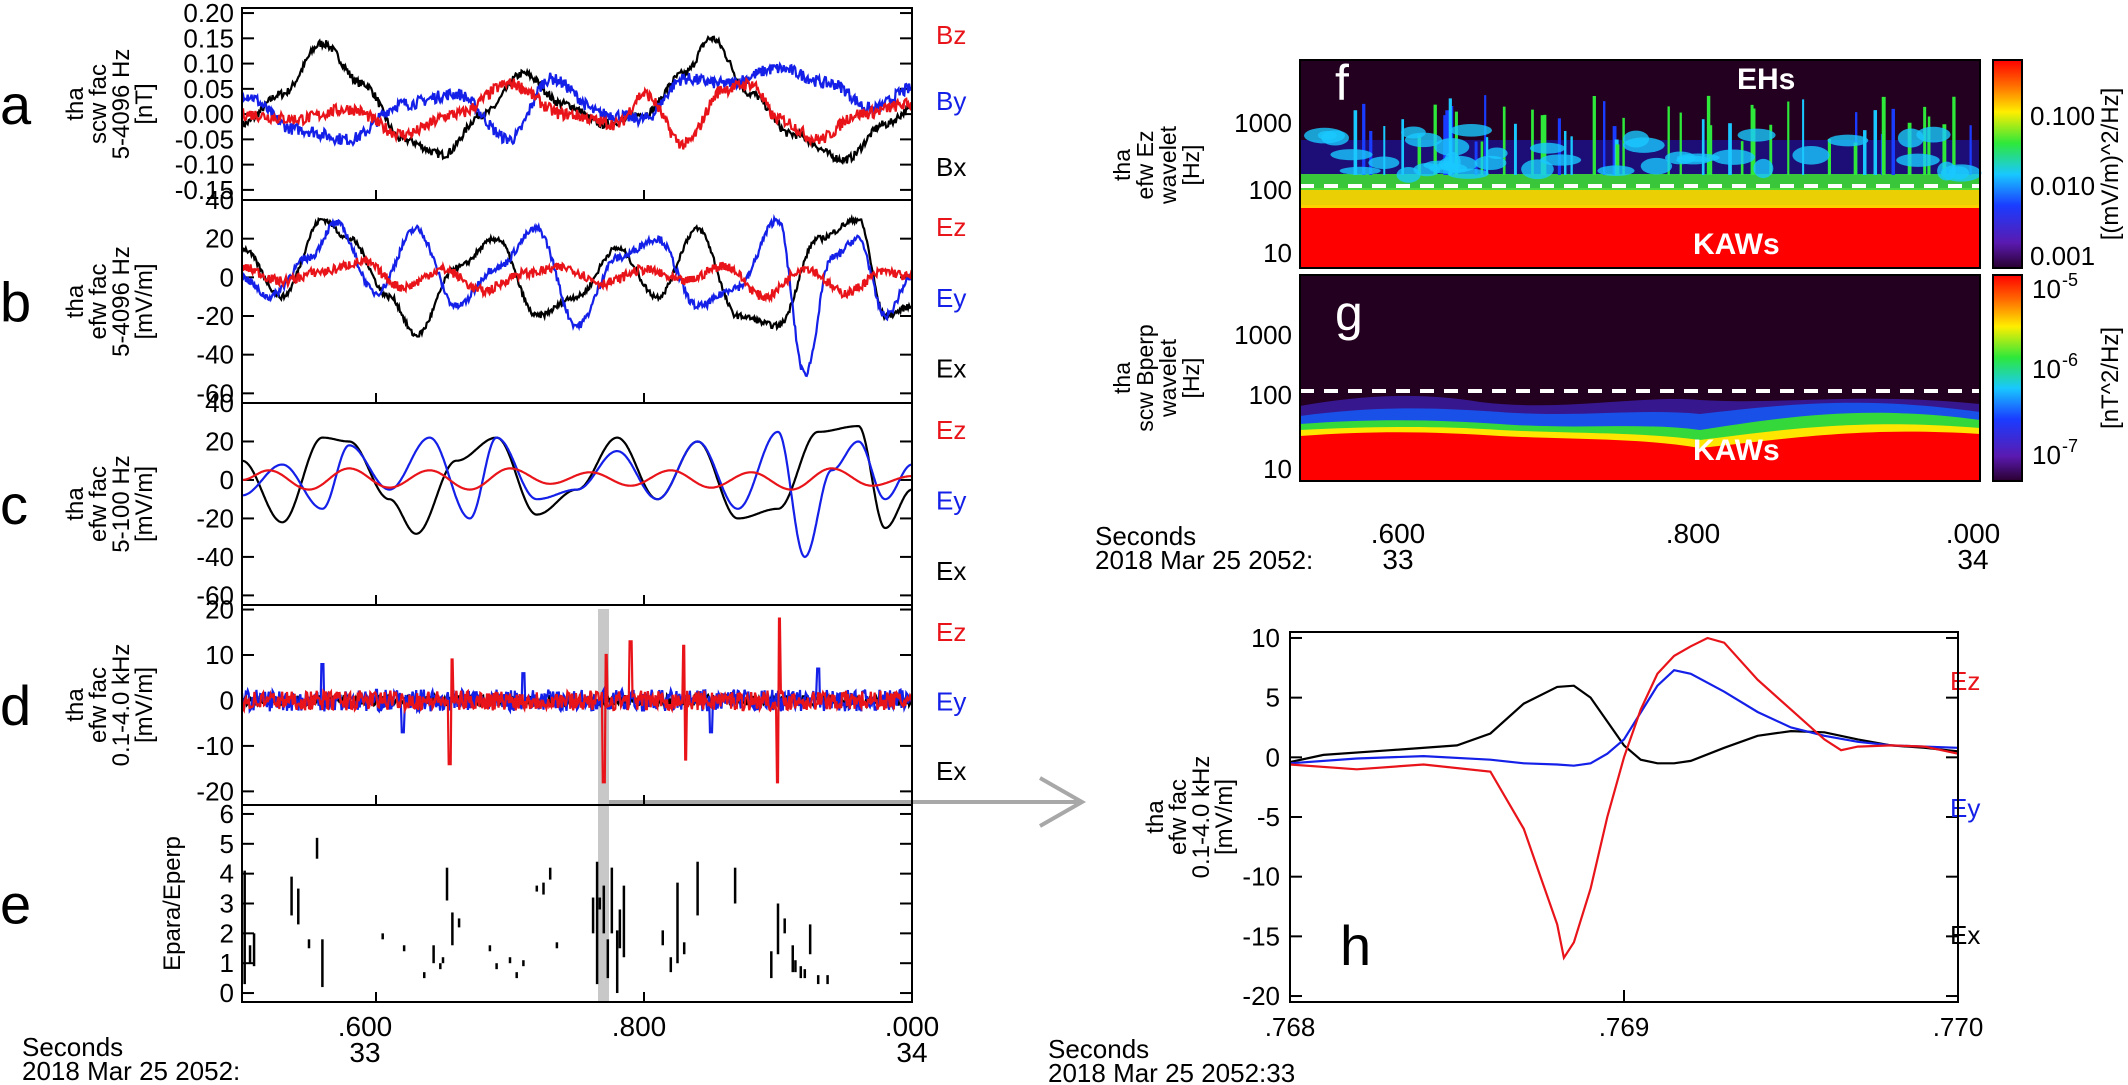 This screenshot has height=1085, width=2128. Describe the element at coordinates (2007, 164) in the screenshot. I see `colorbar-f` at that location.